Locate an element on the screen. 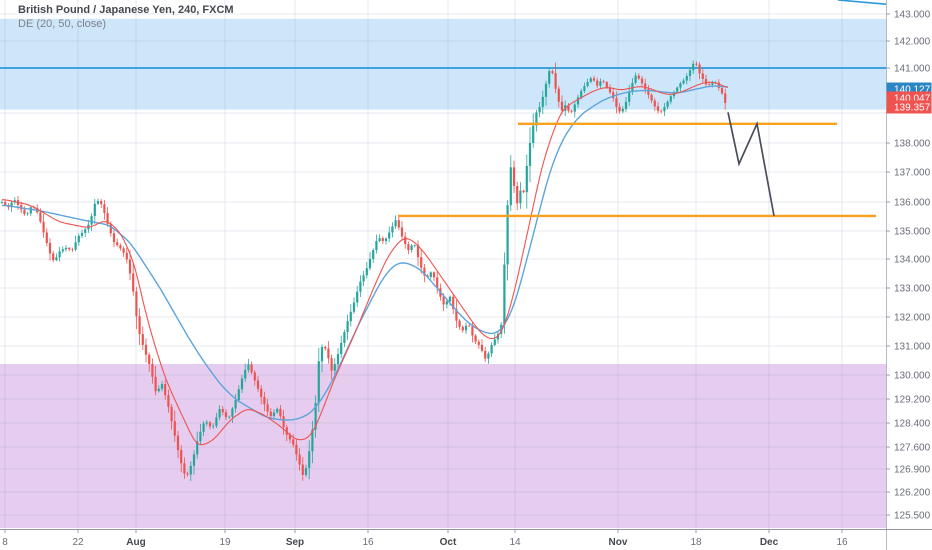 This screenshot has height=550, width=932. svg-text: 132.000 is located at coordinates (912, 318).